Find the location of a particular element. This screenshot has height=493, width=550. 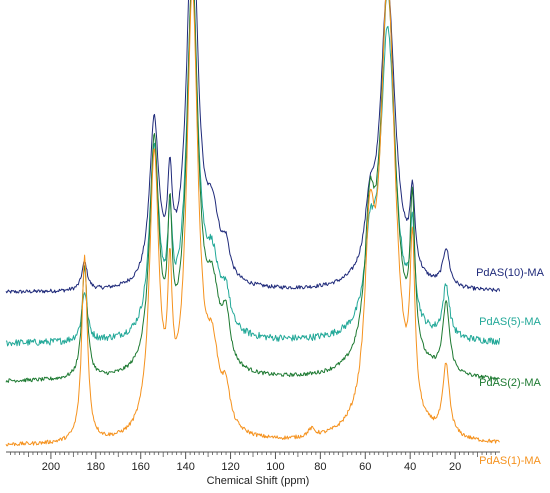

tick-label-80: 80 is located at coordinates (320, 467).